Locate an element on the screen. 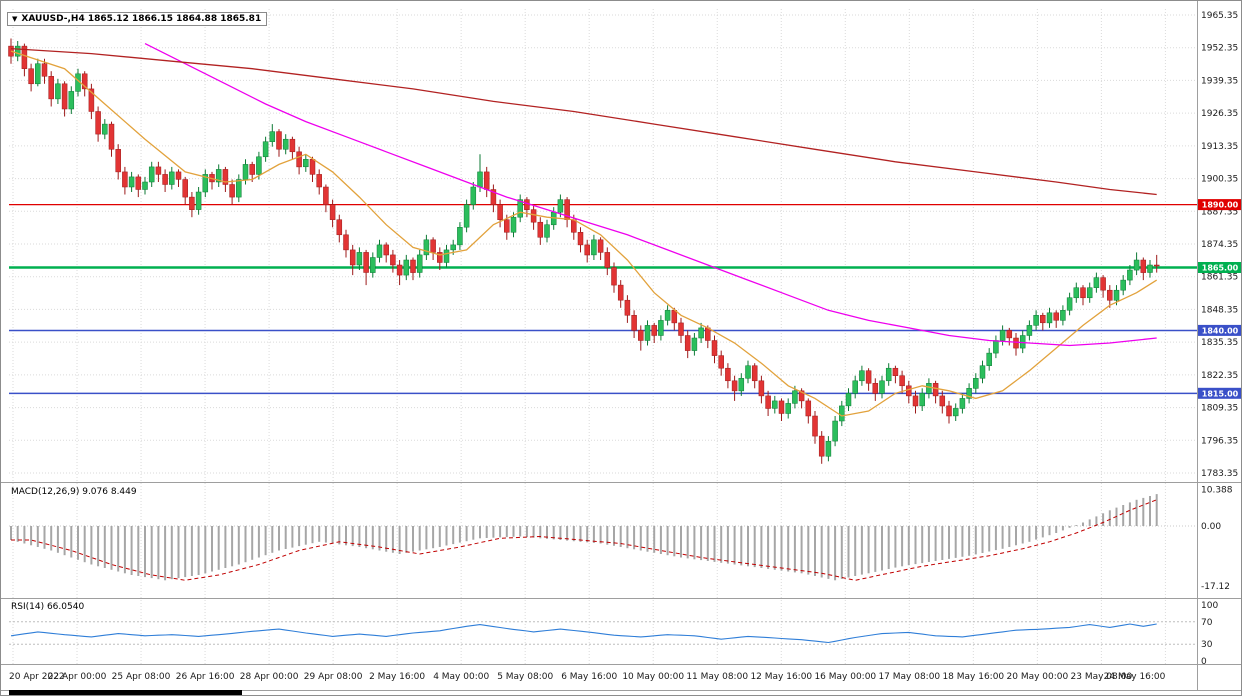  dropdown-triangle-icon: ▼ is located at coordinates (15, 18).